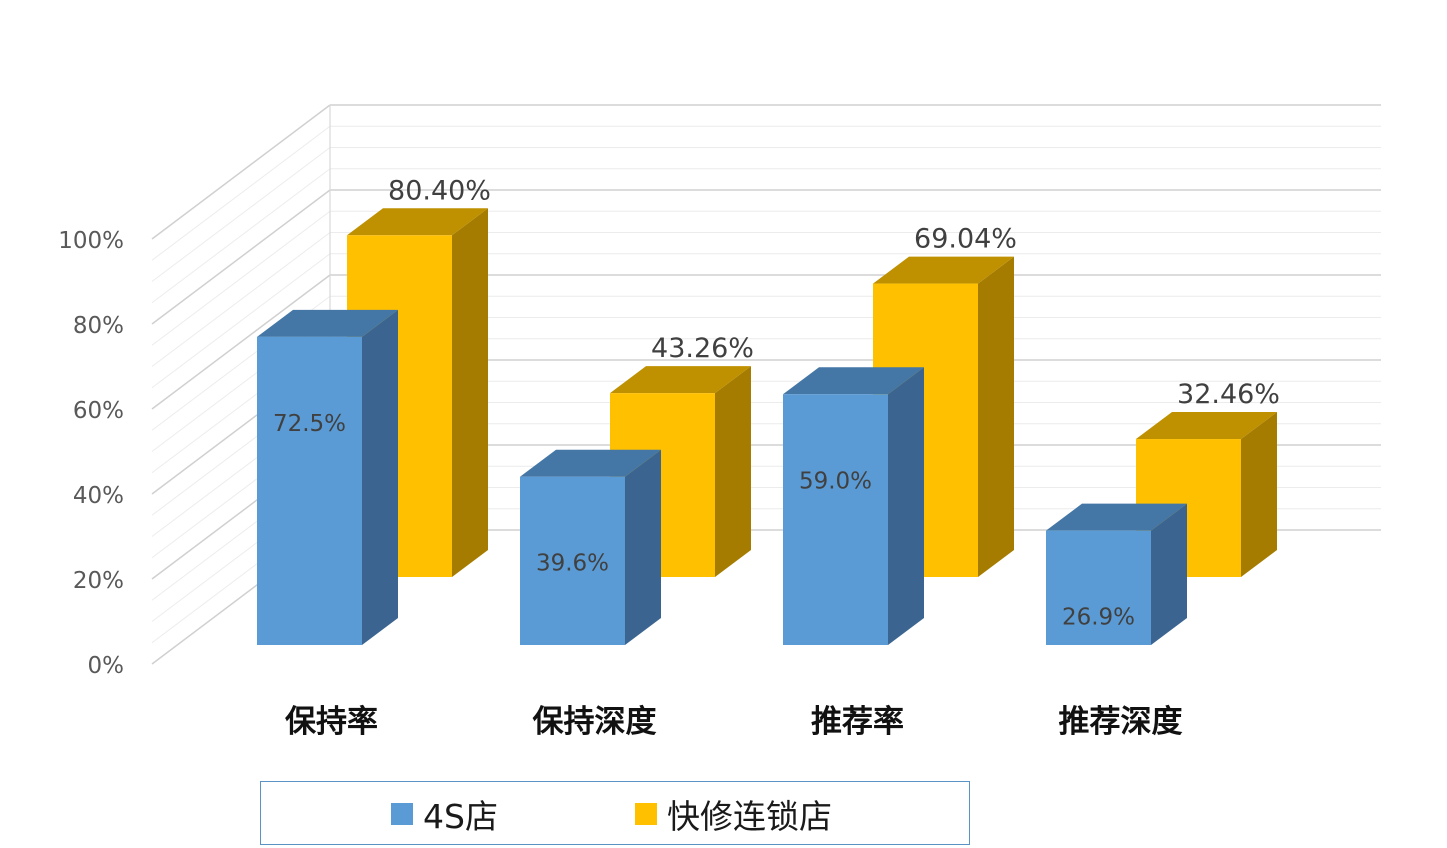 The height and width of the screenshot is (848, 1447). Describe the element at coordinates (835, 481) in the screenshot. I see `data-label-4s: 59.0%` at that location.